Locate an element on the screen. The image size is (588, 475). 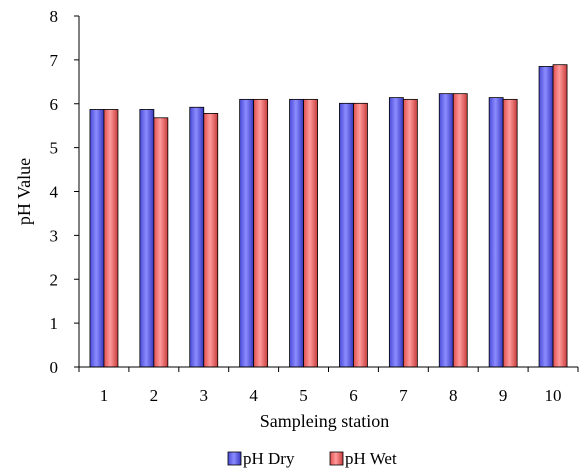
legend-label-ph-dry: pH Dry is located at coordinates (269, 458).